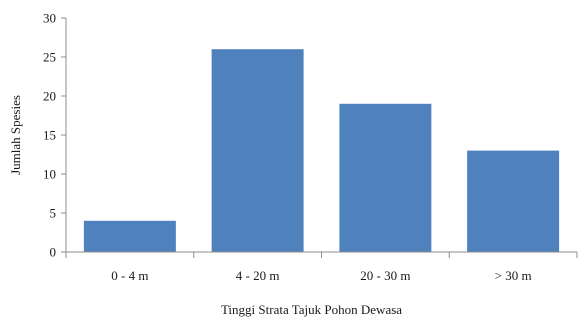 The height and width of the screenshot is (327, 585). What do you see at coordinates (49, 96) in the screenshot?
I see `y-tick-label: 20` at bounding box center [49, 96].